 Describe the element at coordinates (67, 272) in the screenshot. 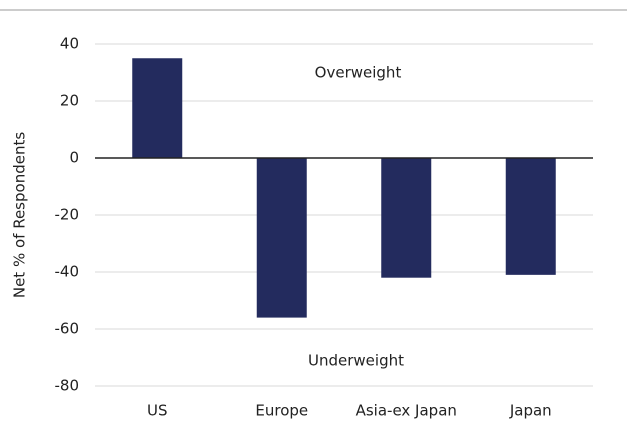

I see `y-tick-label: -40` at that location.